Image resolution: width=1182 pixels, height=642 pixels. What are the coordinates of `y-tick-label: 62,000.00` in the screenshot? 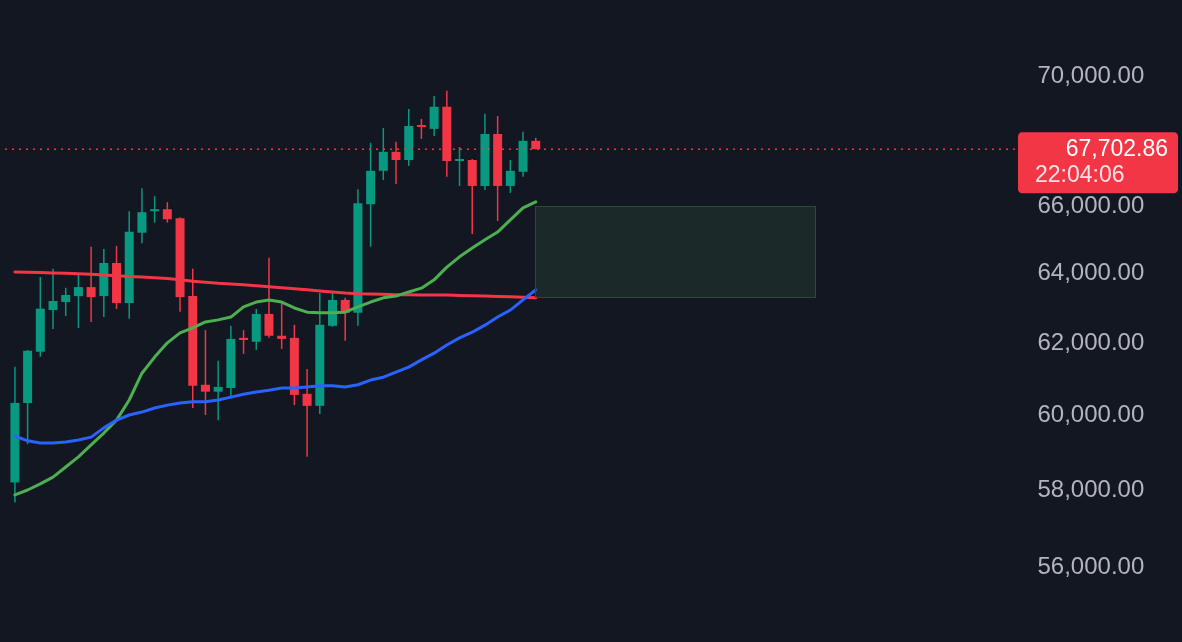 It's located at (1091, 342).